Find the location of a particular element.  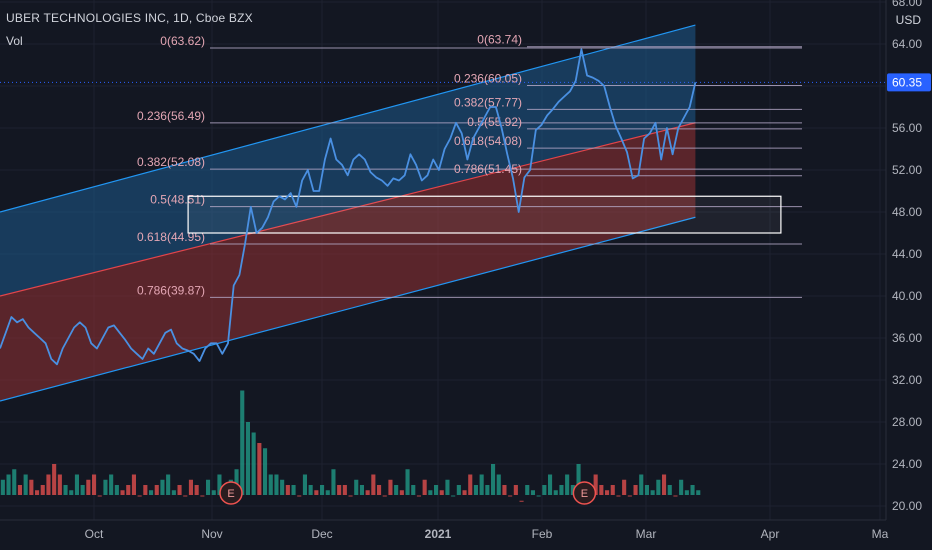

x-tick-label-1: Nov is located at coordinates (211, 534).